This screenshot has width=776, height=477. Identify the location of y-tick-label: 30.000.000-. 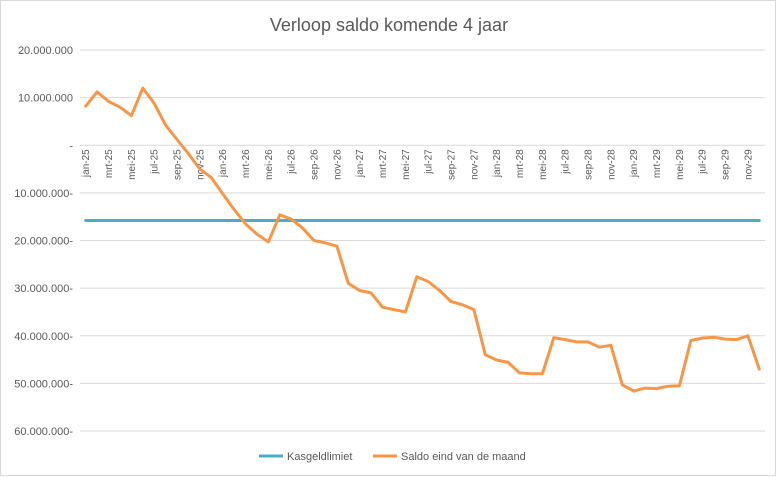
(43, 289).